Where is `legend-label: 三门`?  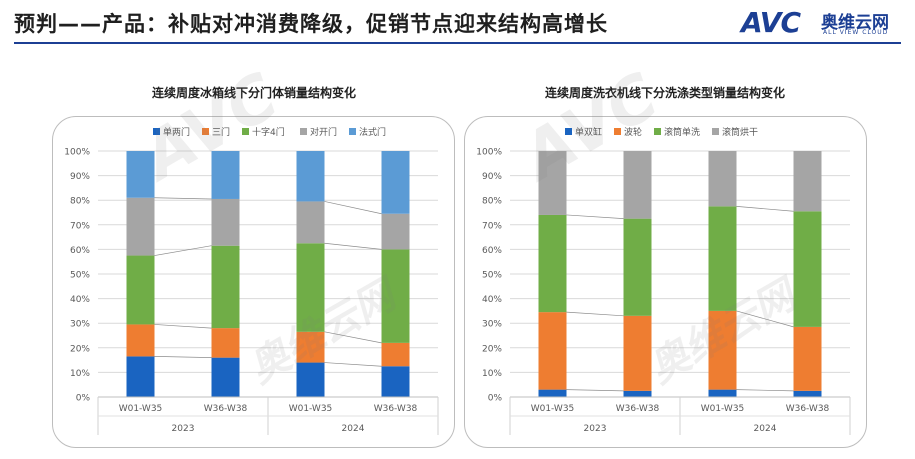 legend-label: 三门 is located at coordinates (221, 132).